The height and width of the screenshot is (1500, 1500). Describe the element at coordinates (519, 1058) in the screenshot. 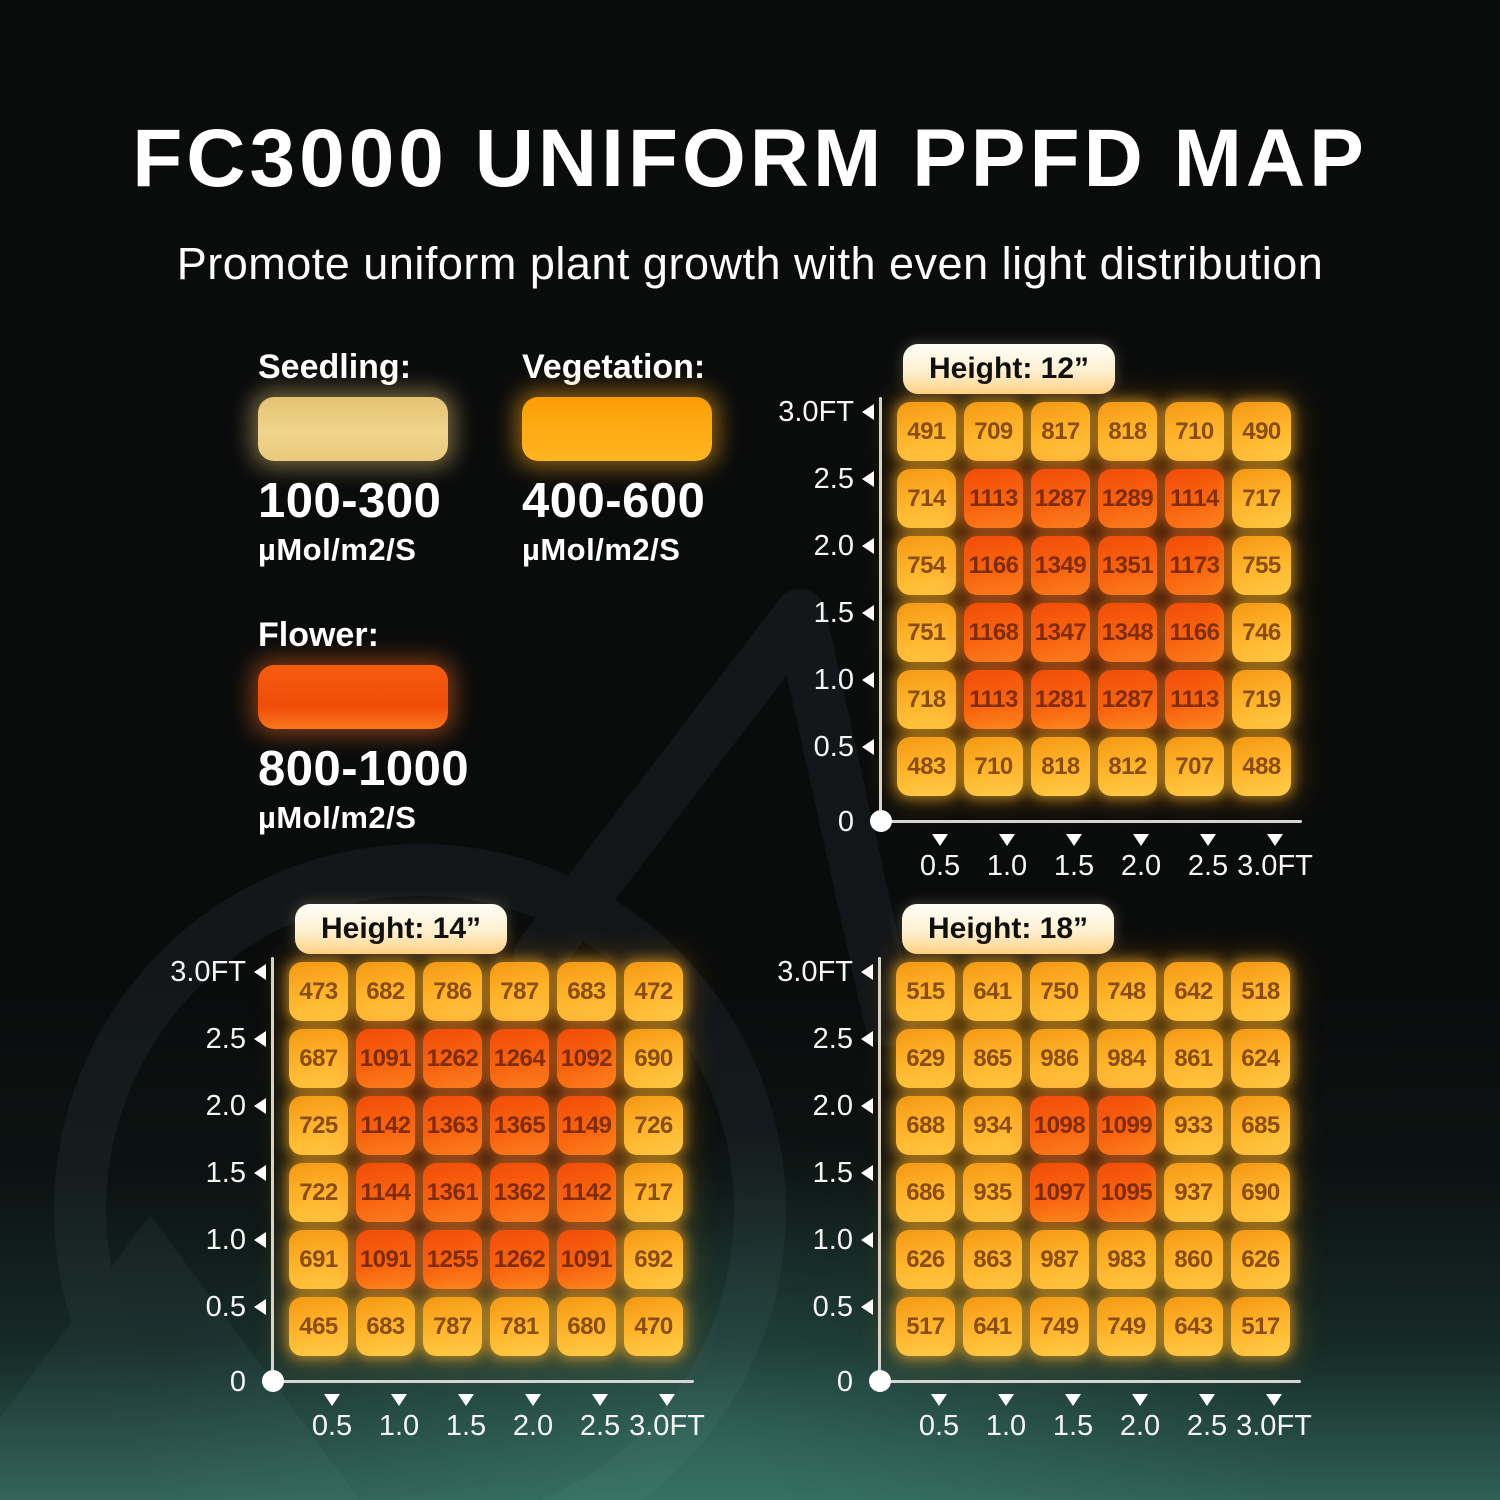

I see `ppfd-cell: 1264` at that location.